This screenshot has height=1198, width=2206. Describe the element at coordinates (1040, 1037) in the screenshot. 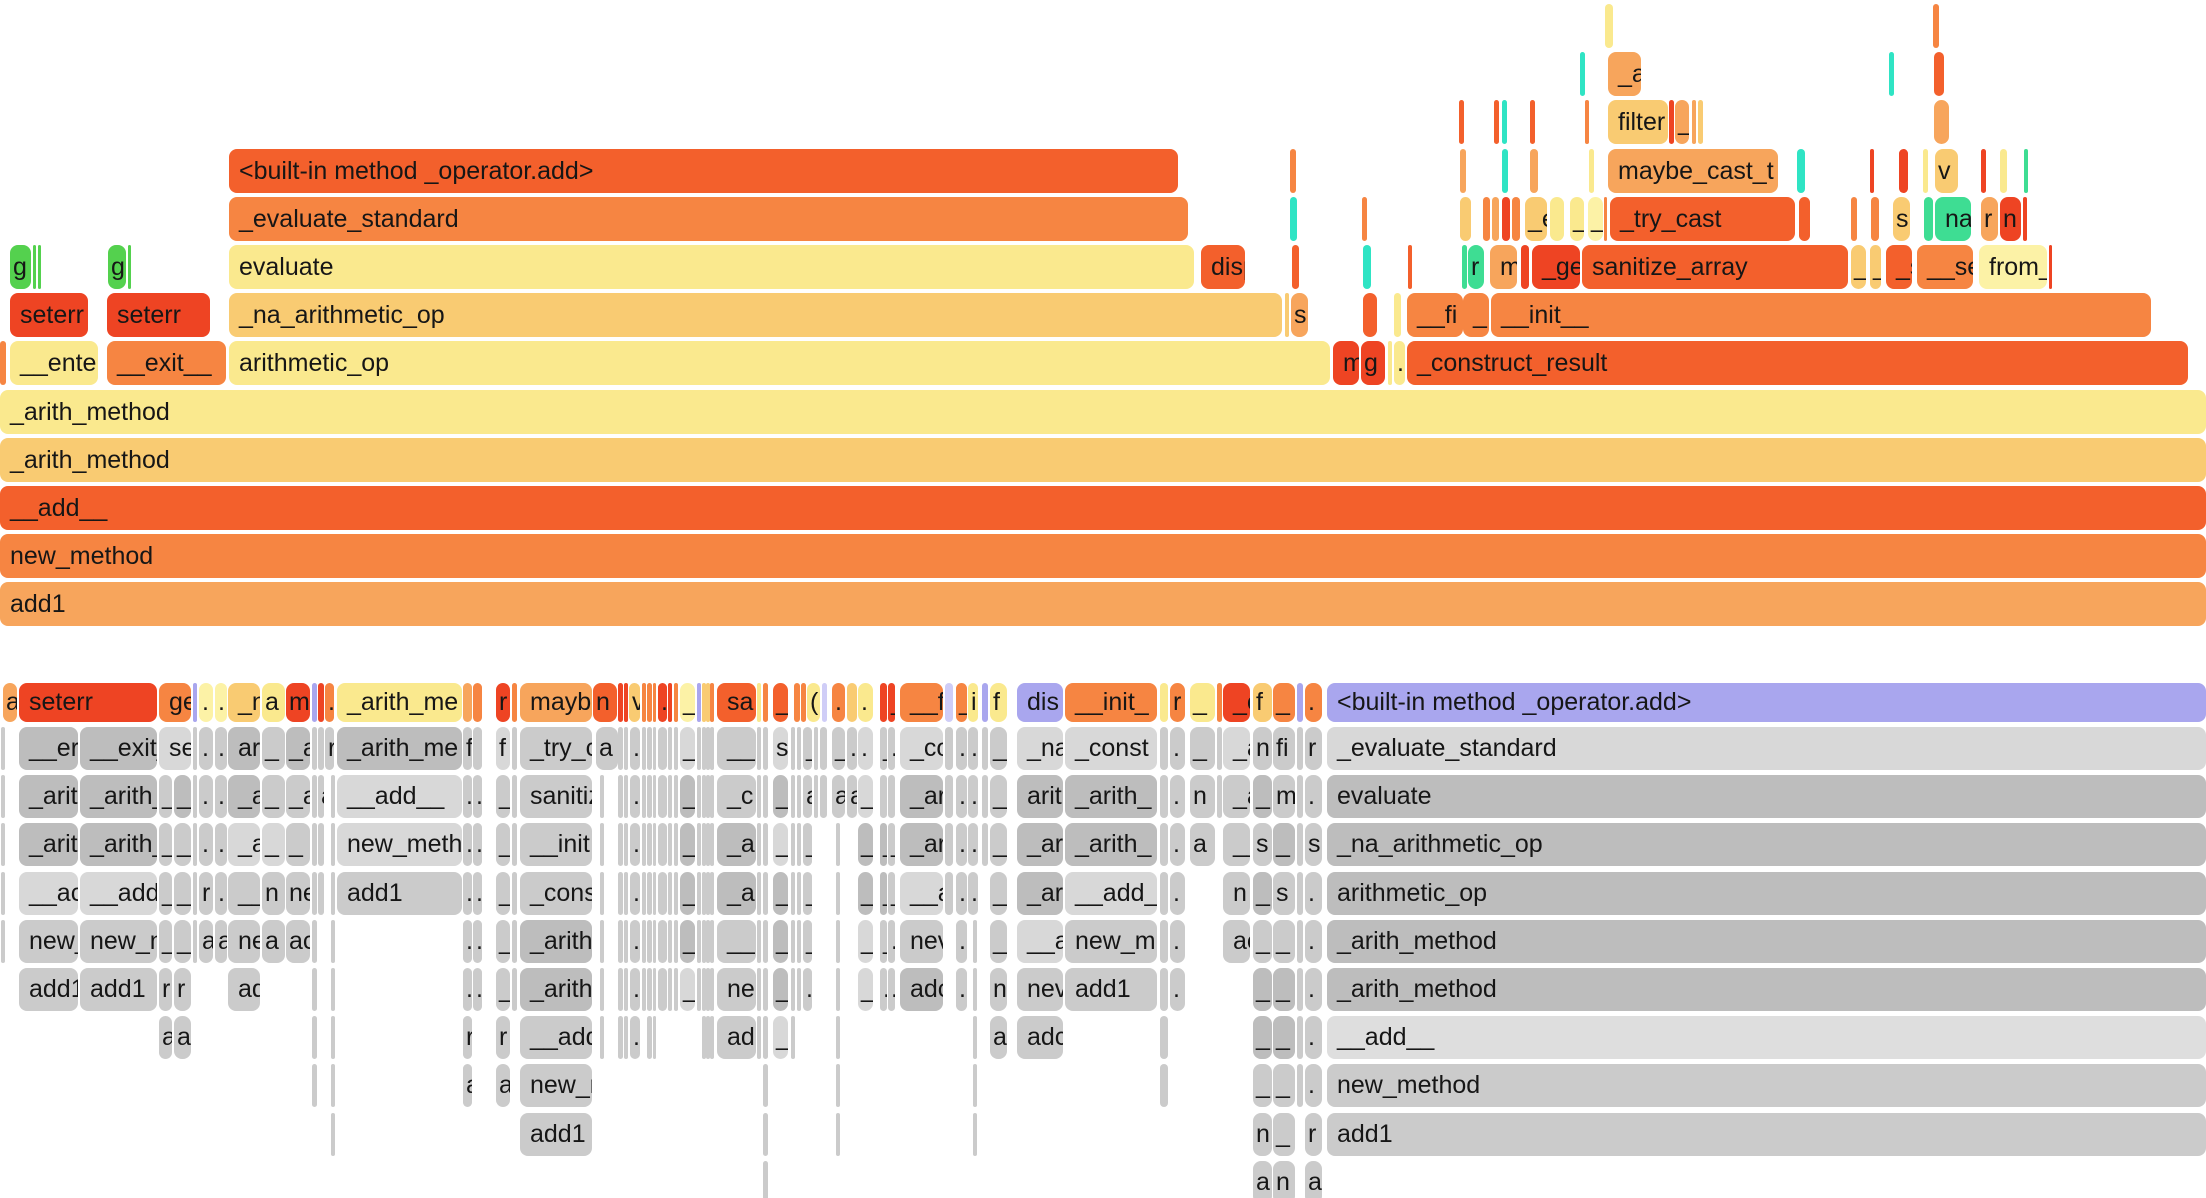

I see `stack-frame: adc` at that location.